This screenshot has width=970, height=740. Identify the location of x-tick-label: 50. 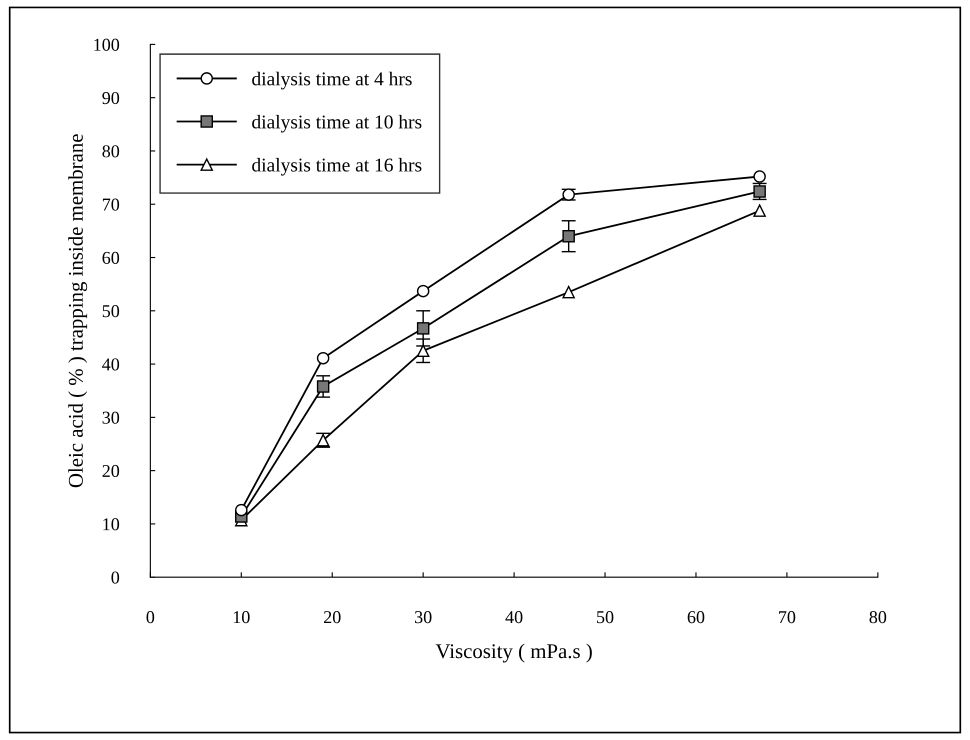
(605, 617).